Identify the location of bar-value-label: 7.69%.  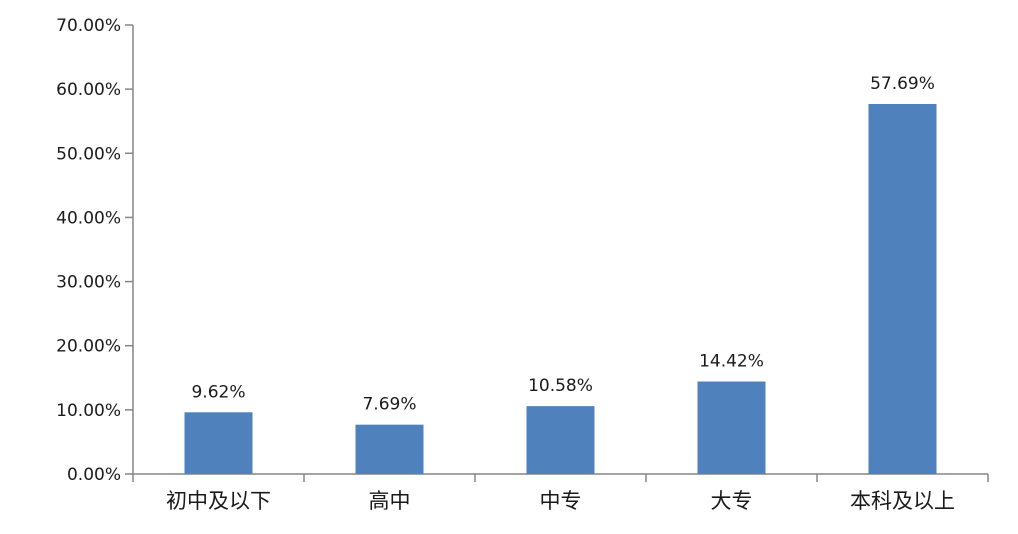
(389, 405).